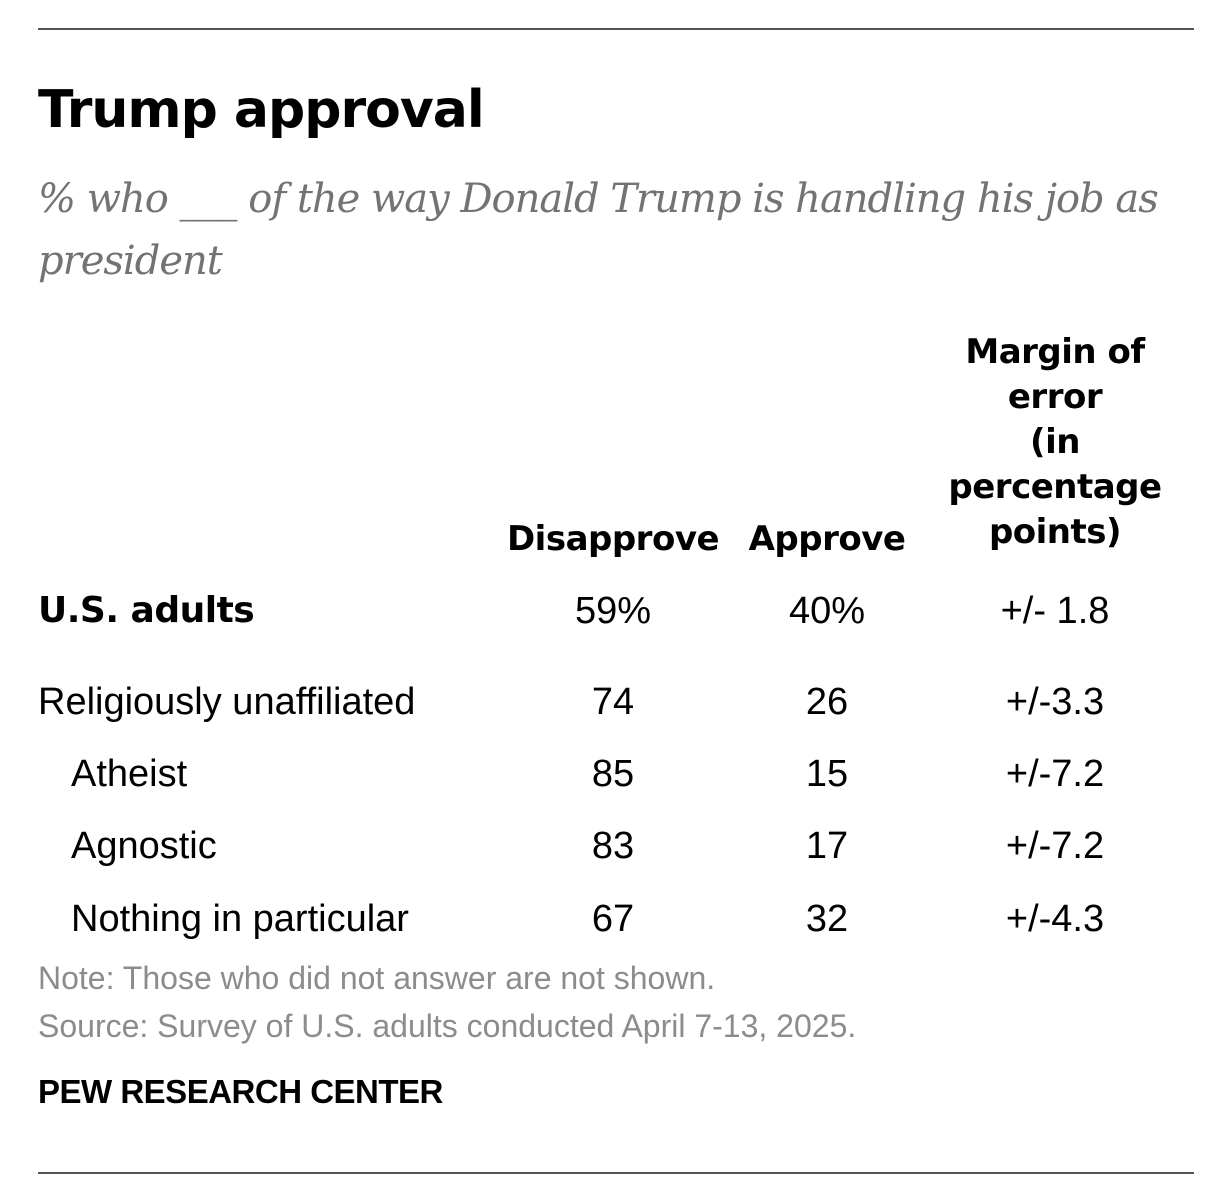  What do you see at coordinates (240, 919) in the screenshot?
I see `row-label-nothing-in-particular: Nothing in particular` at bounding box center [240, 919].